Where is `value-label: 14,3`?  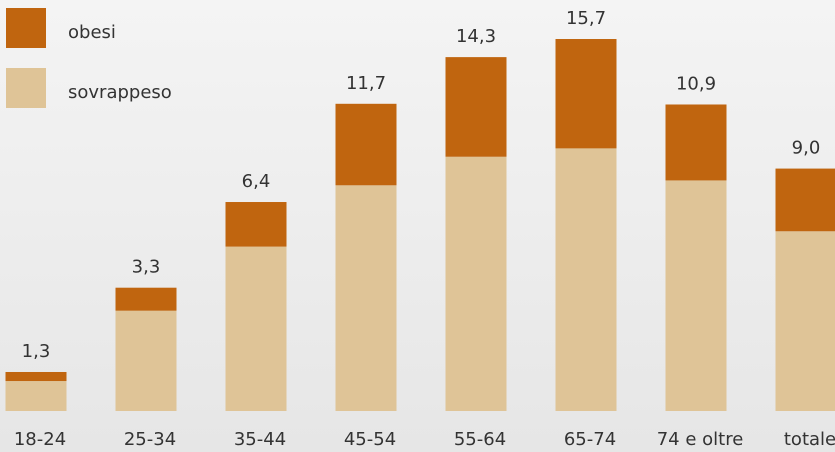 value-label: 14,3 is located at coordinates (476, 36).